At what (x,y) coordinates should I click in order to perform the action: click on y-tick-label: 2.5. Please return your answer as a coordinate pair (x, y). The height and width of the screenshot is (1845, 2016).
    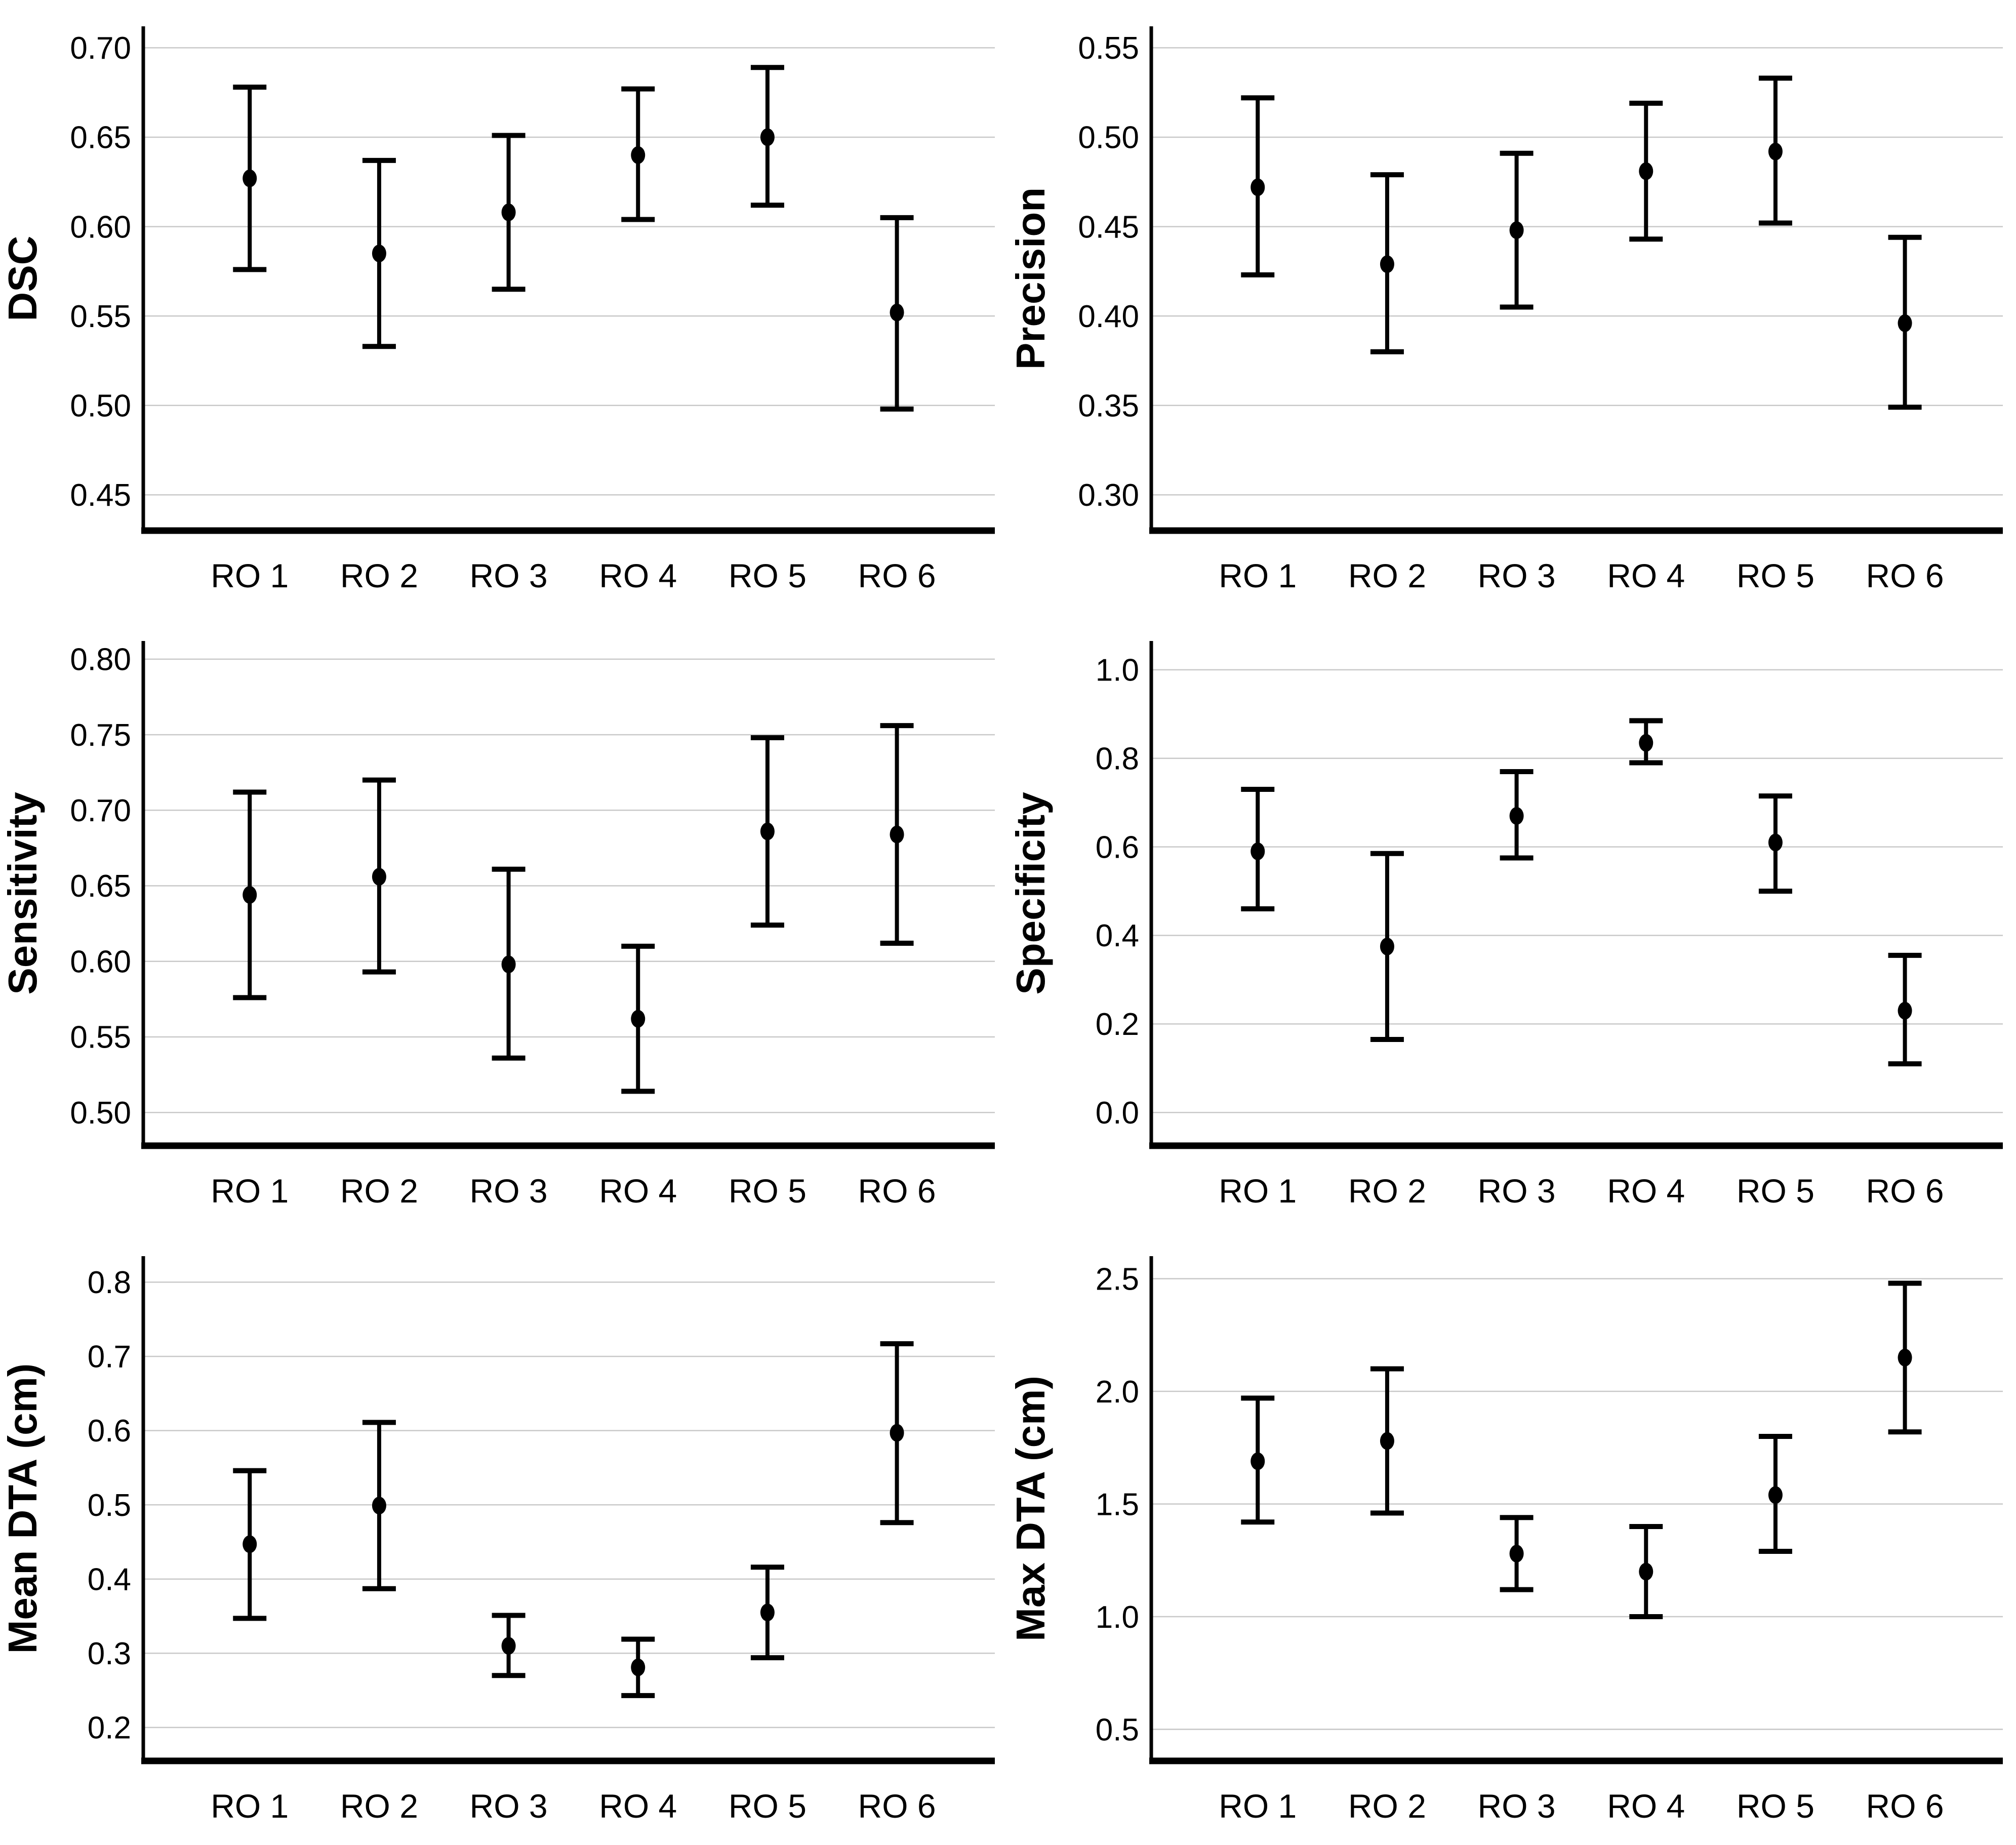
    Looking at the image, I should click on (1117, 1279).